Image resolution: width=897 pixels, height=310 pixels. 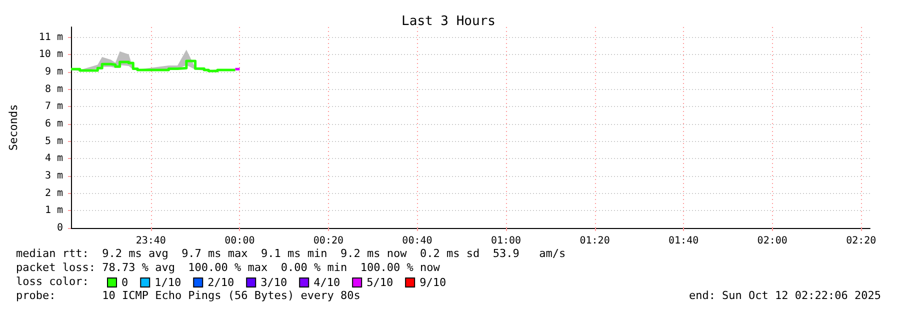 I want to click on y-tick-label: 10 m, so click(x=50, y=54).